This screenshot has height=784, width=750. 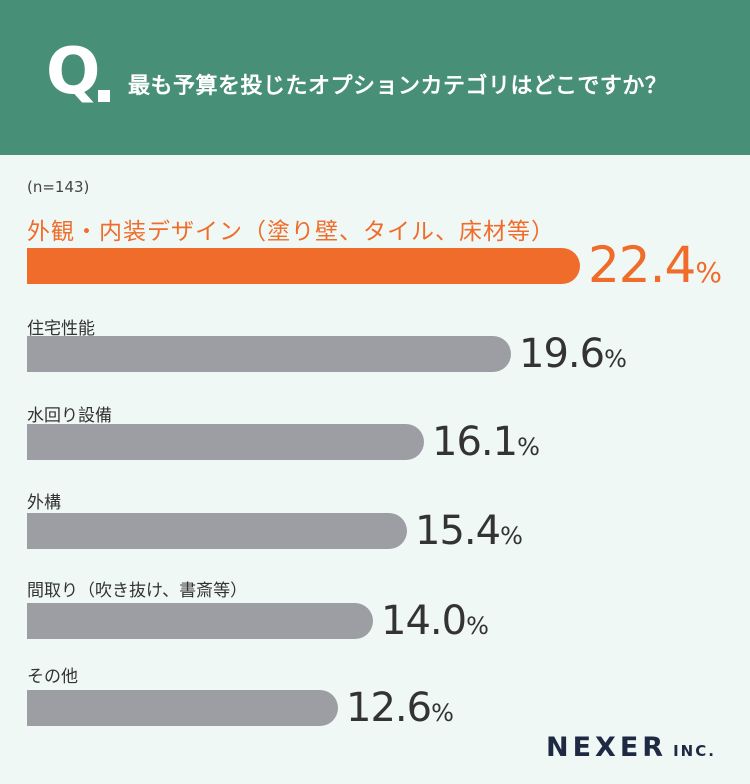 What do you see at coordinates (69, 416) in the screenshot?
I see `category-label: 水回り設備` at bounding box center [69, 416].